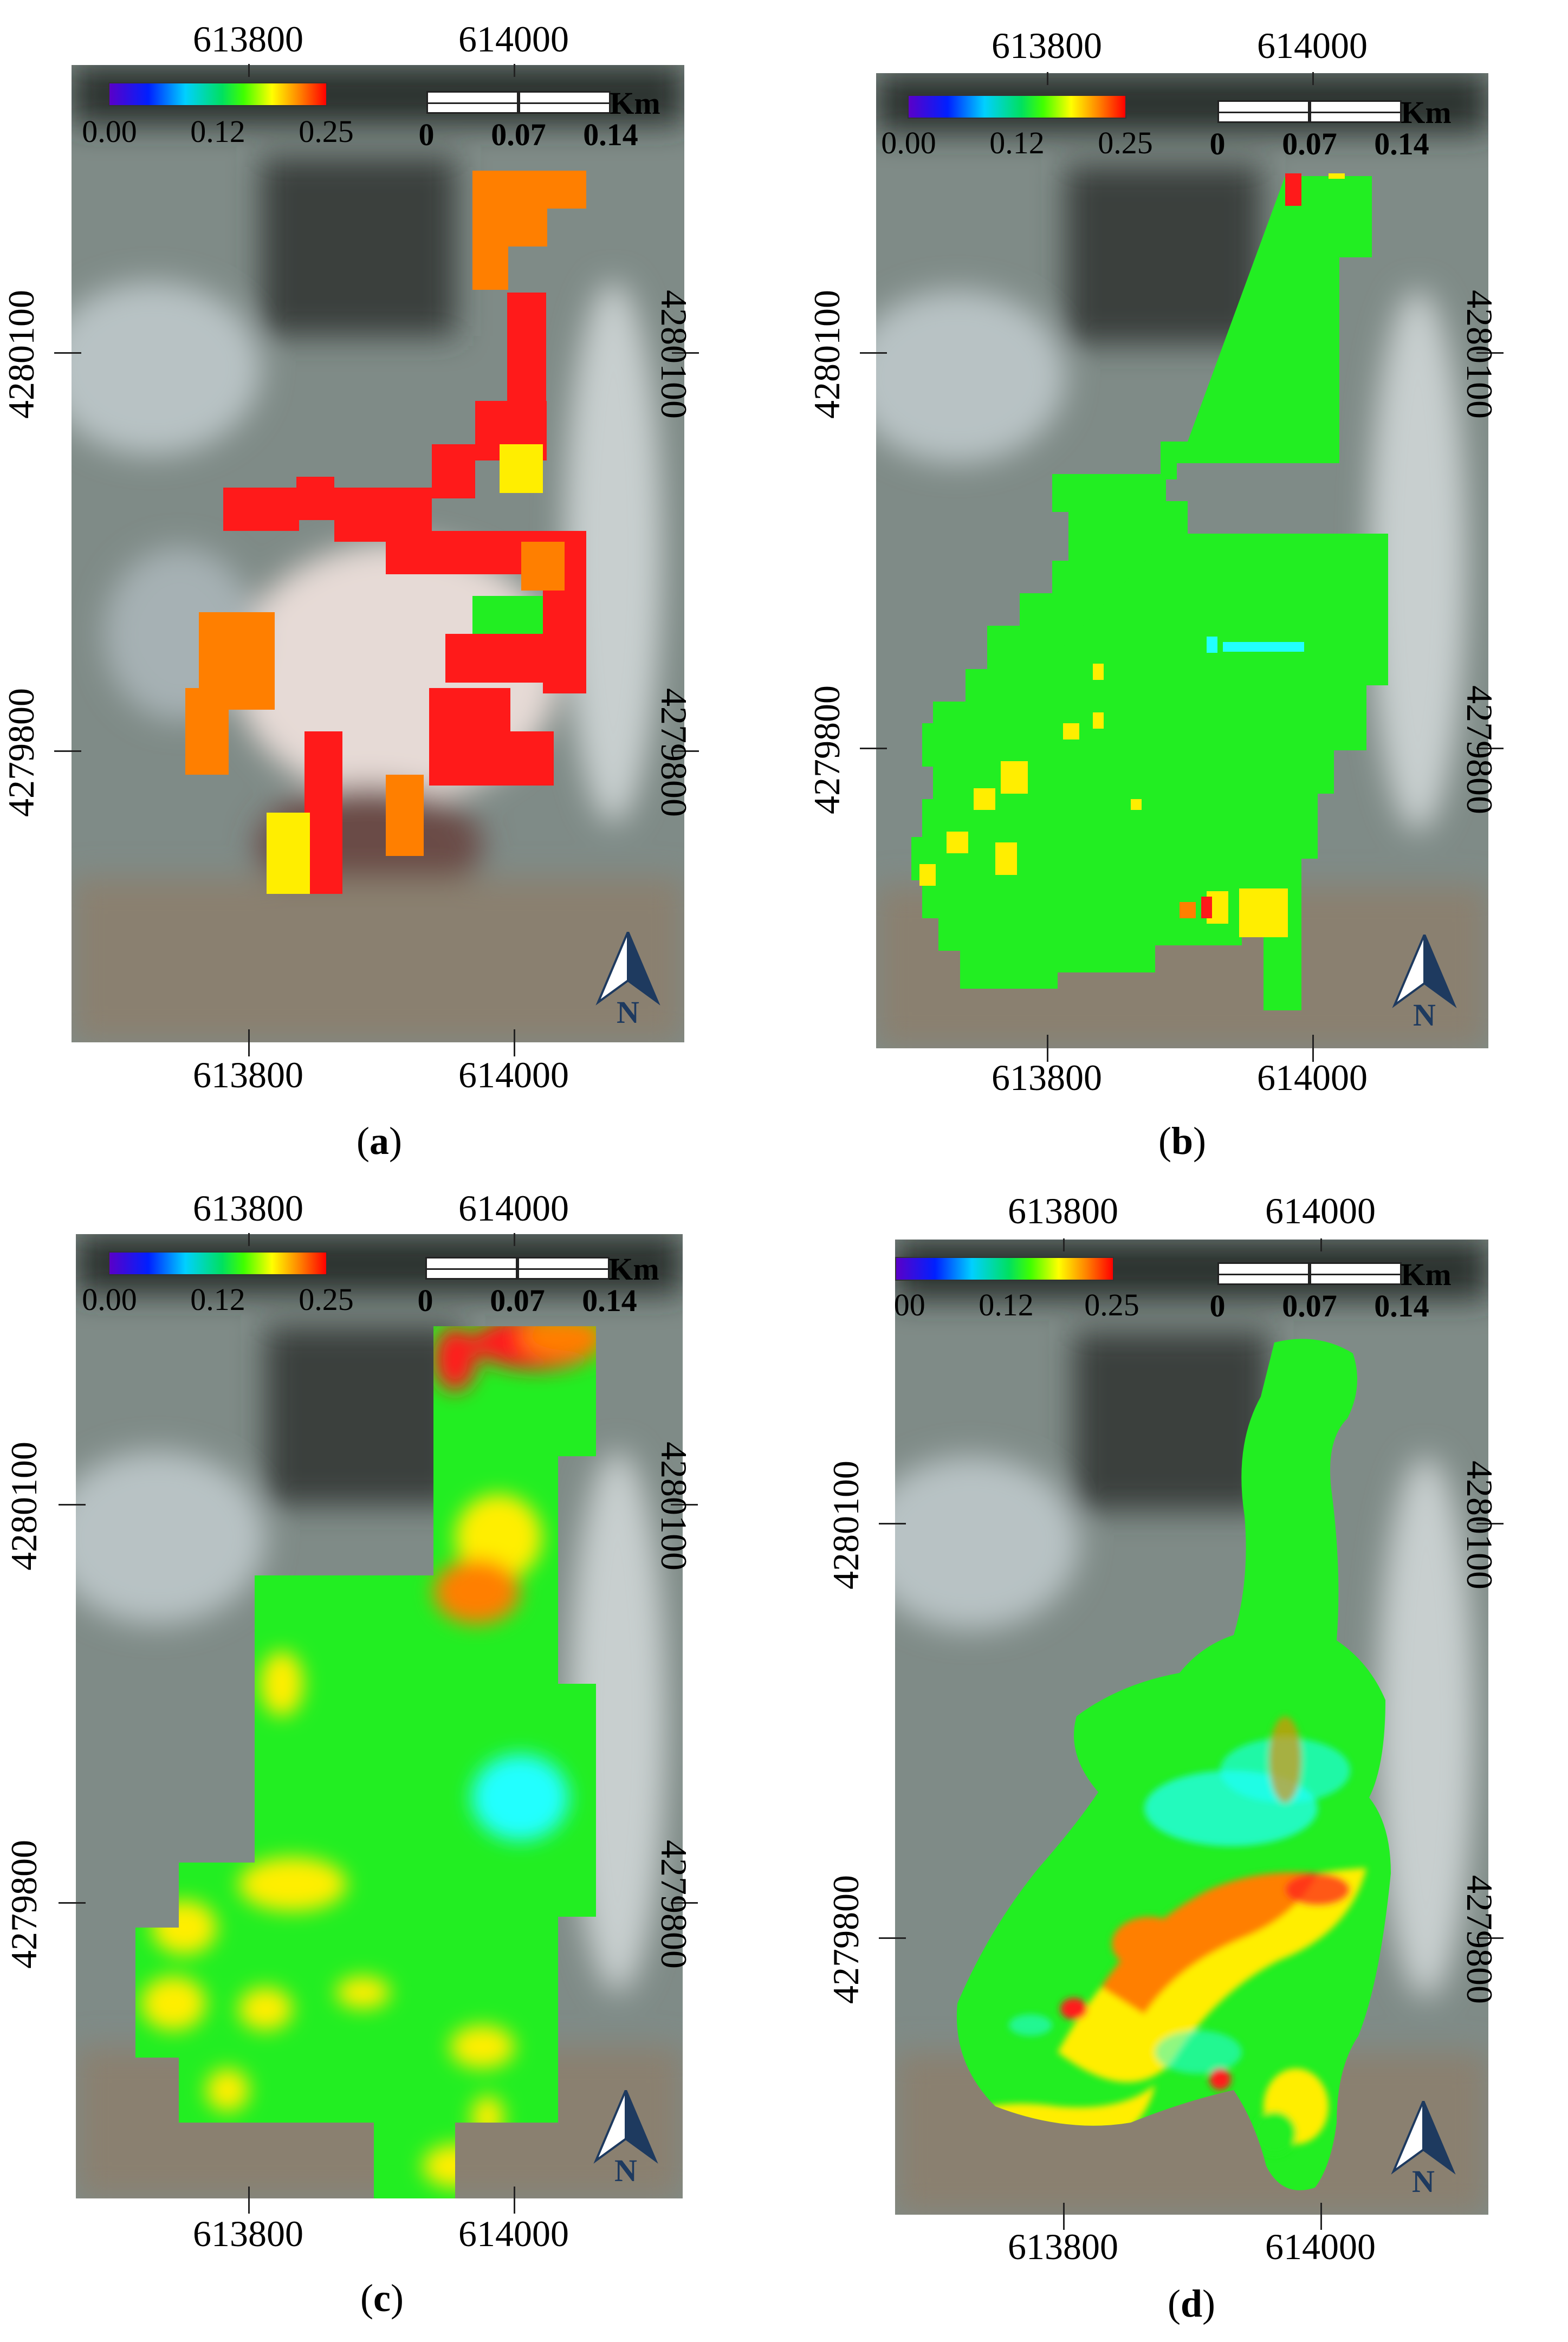  What do you see at coordinates (1309, 1306) in the screenshot?
I see `scale-label-mid-d: 0.07` at bounding box center [1309, 1306].